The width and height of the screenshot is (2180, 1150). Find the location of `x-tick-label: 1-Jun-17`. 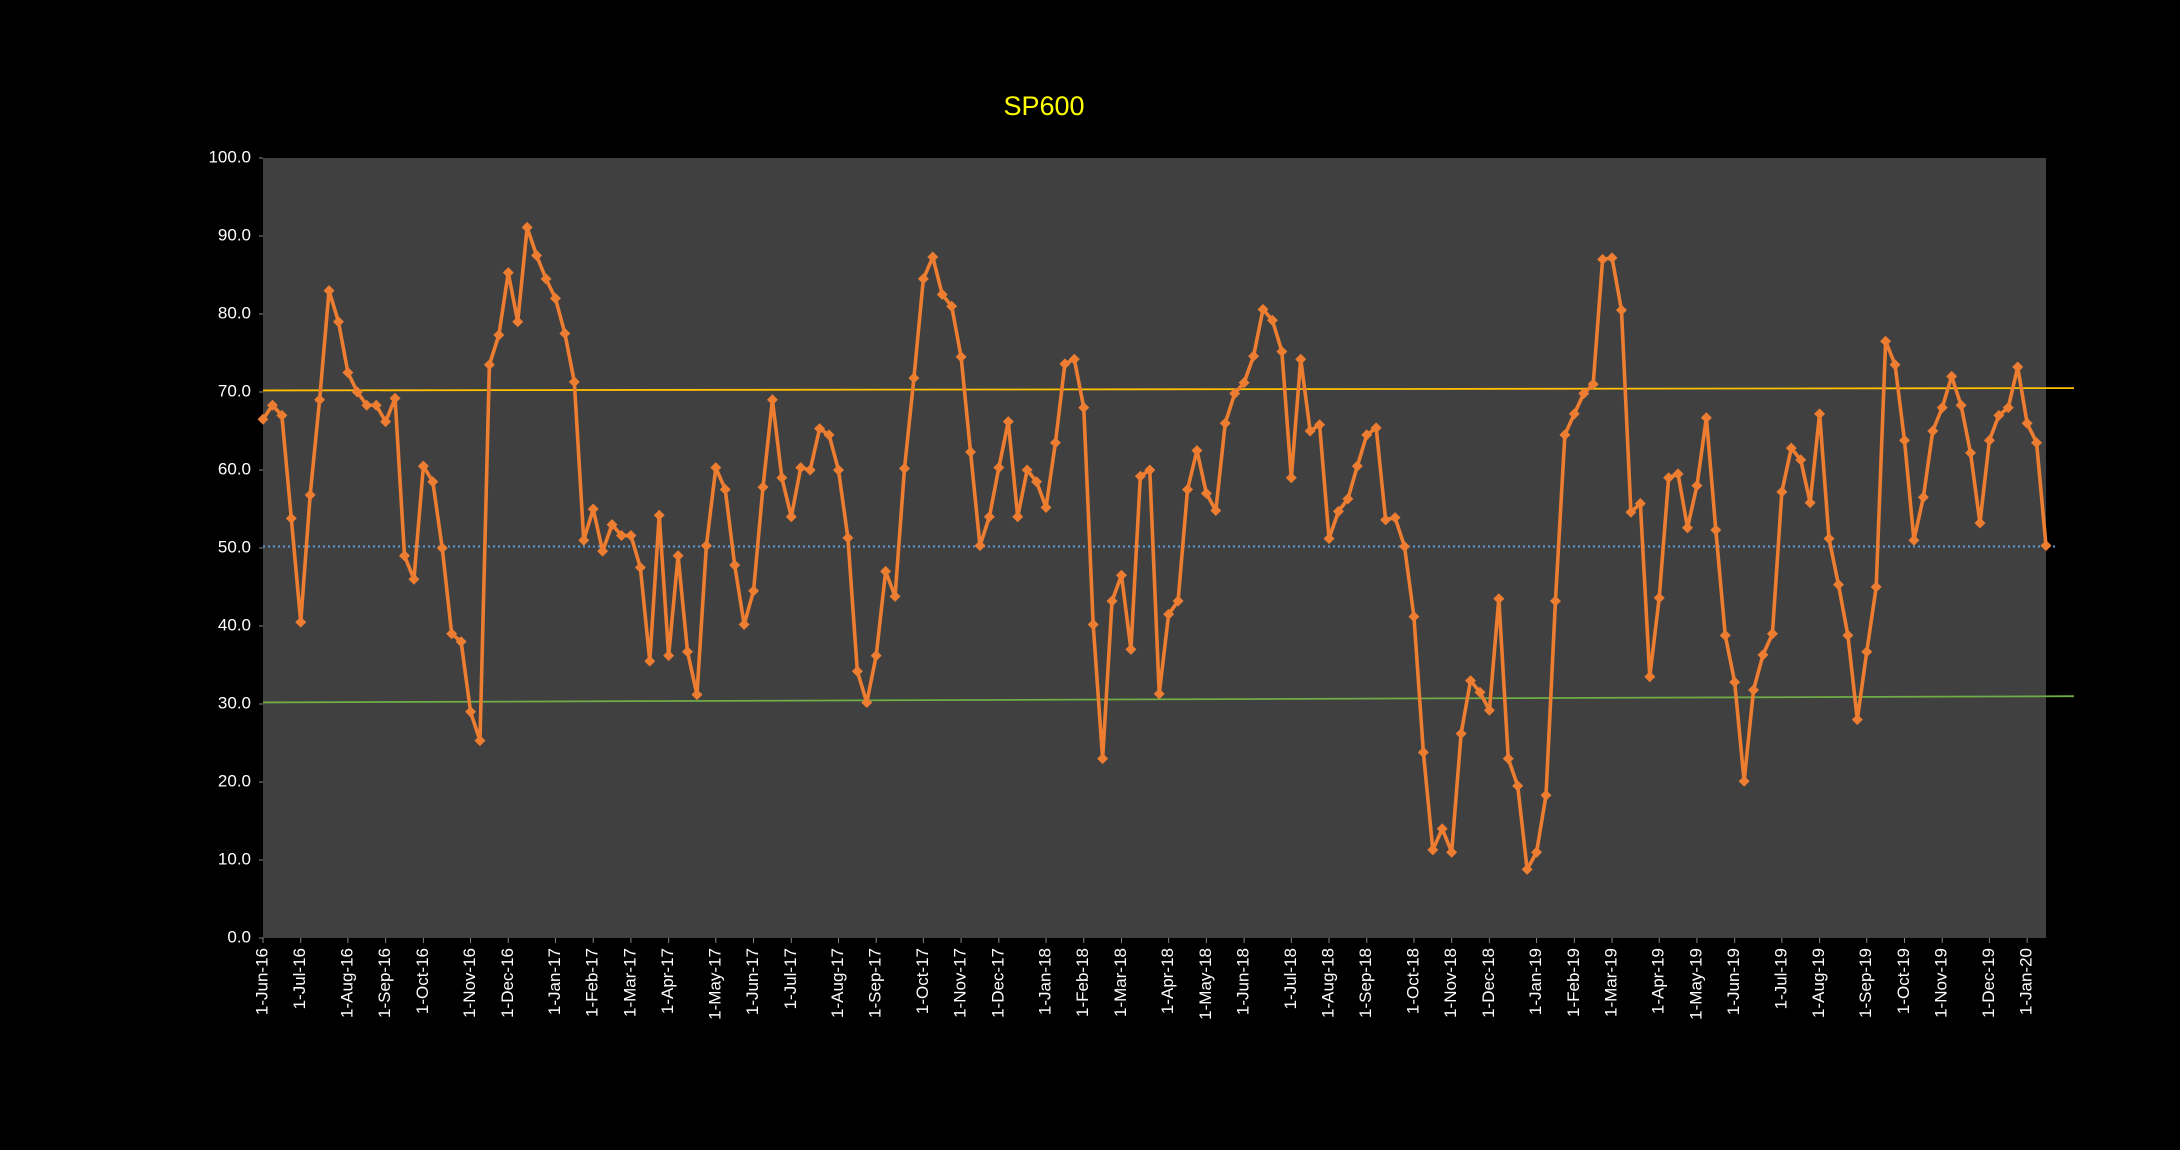

x-tick-label: 1-Jun-17 is located at coordinates (752, 981).